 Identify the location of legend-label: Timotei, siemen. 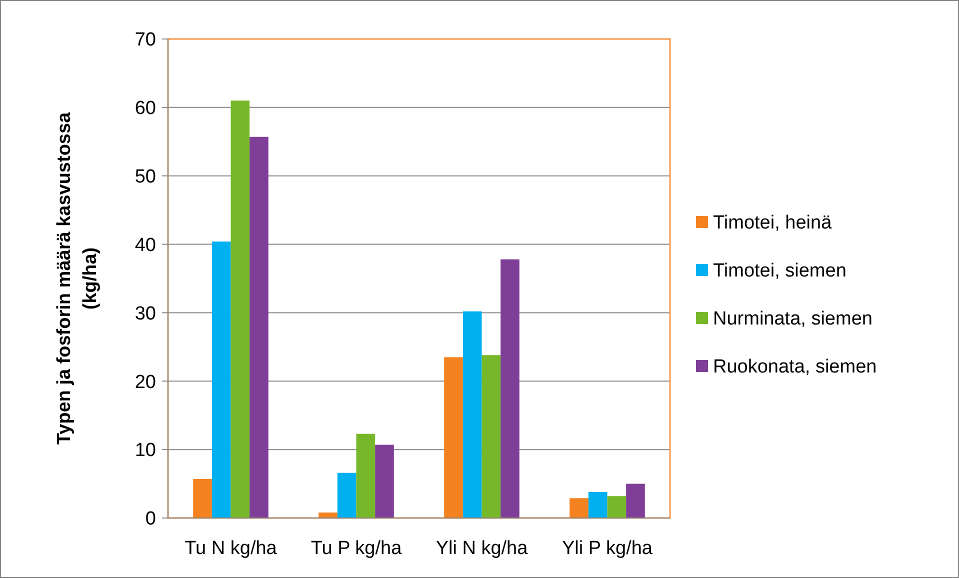
(779, 271).